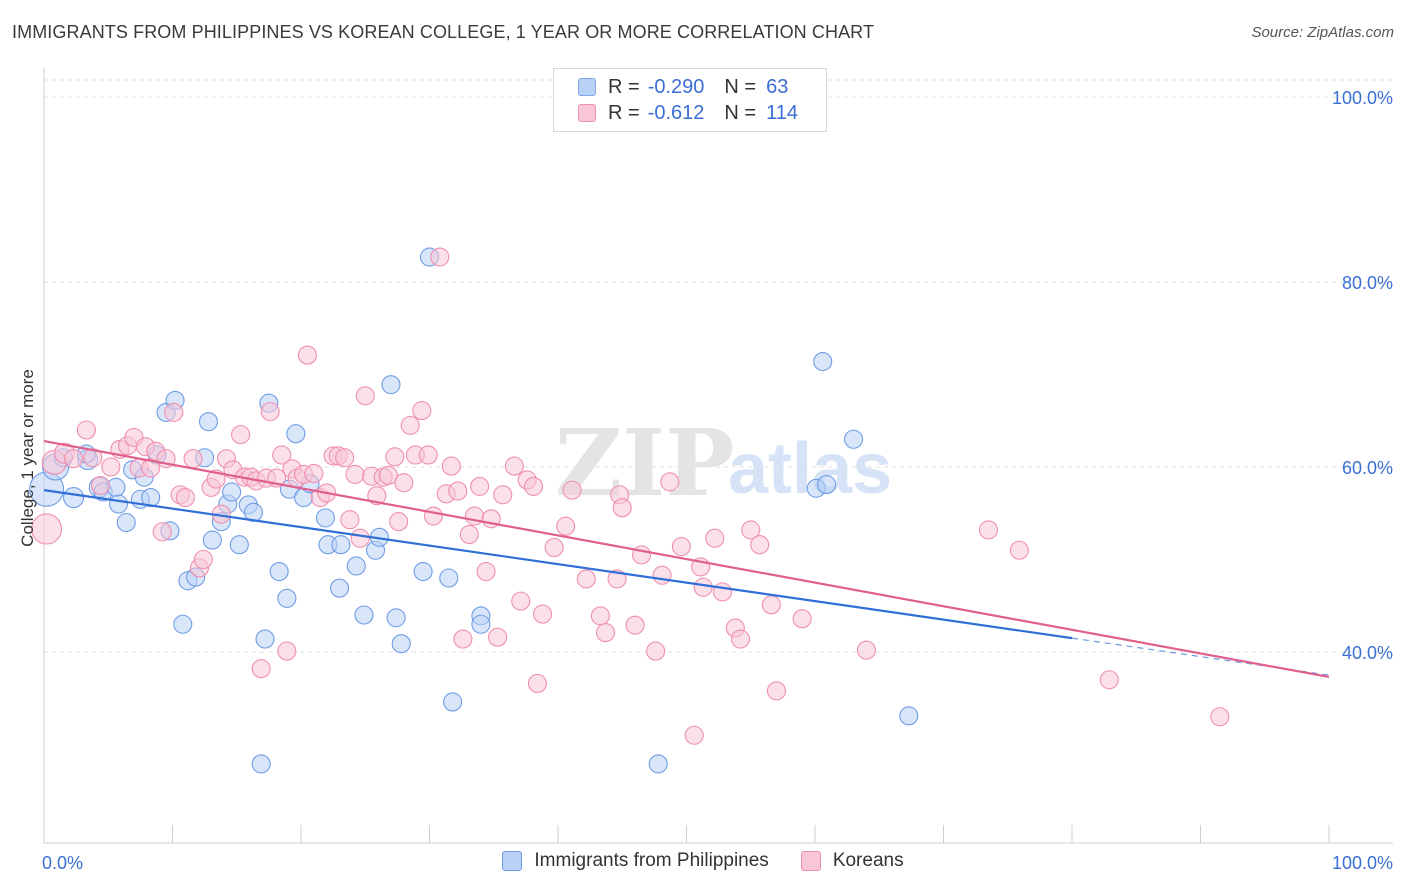  I want to click on watermark: ZIP atlas, so click(723, 463).